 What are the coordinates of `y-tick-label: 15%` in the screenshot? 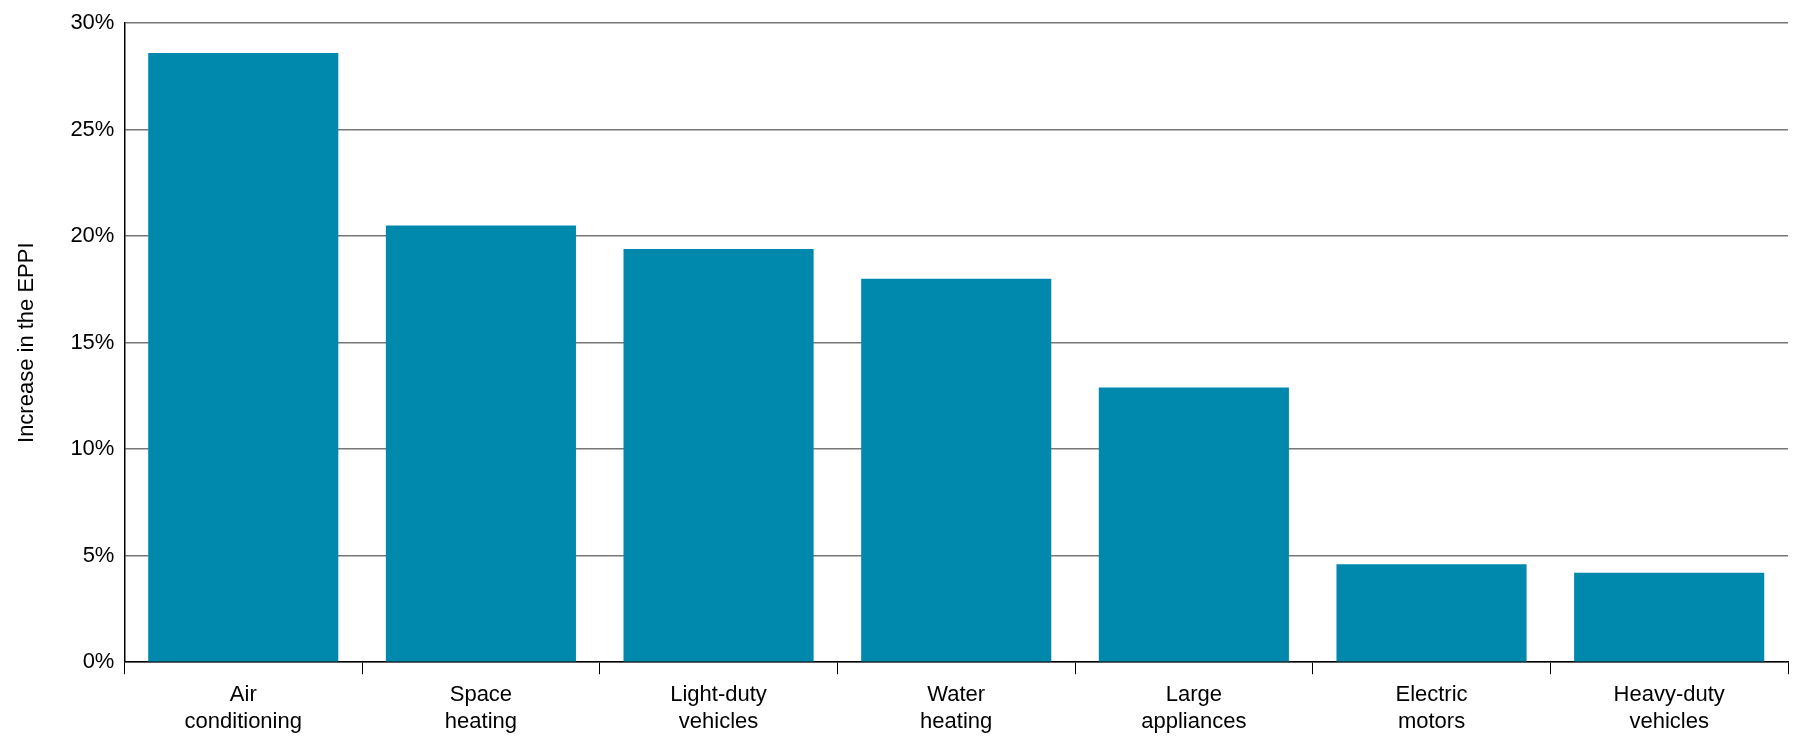 It's located at (92, 341).